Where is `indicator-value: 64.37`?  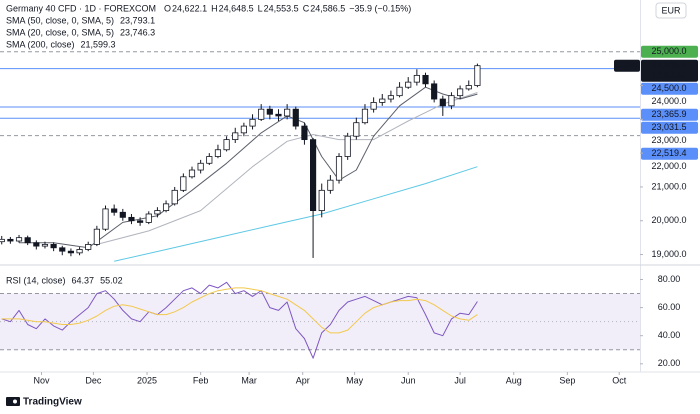 indicator-value: 64.37 is located at coordinates (83, 280).